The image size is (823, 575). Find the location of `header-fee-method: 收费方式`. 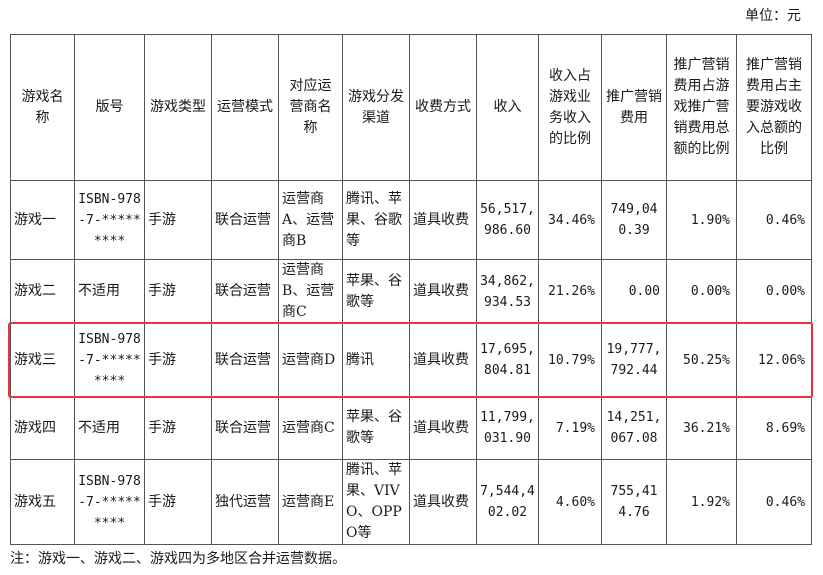

header-fee-method: 收费方式 is located at coordinates (443, 107).